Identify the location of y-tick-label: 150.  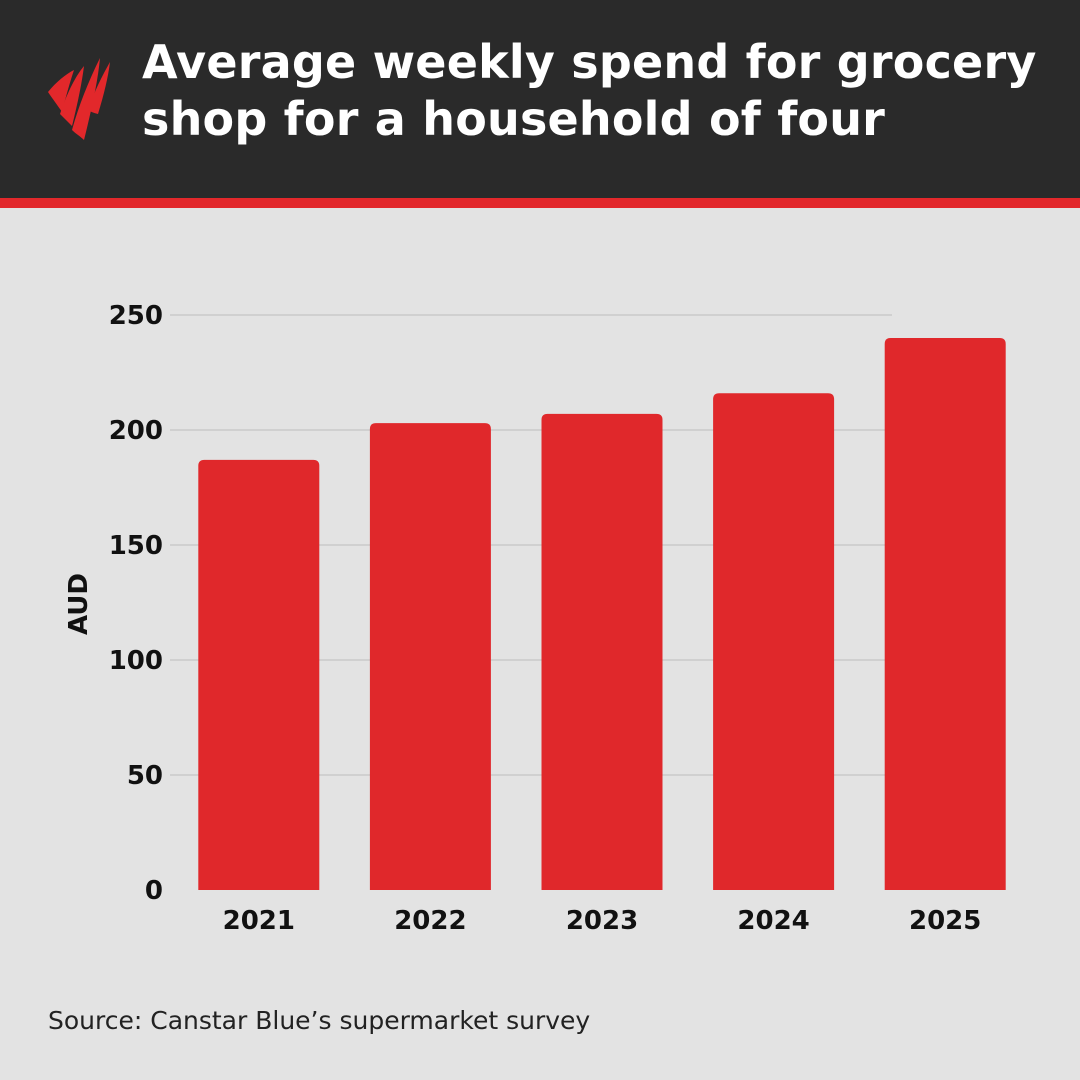
(136, 546).